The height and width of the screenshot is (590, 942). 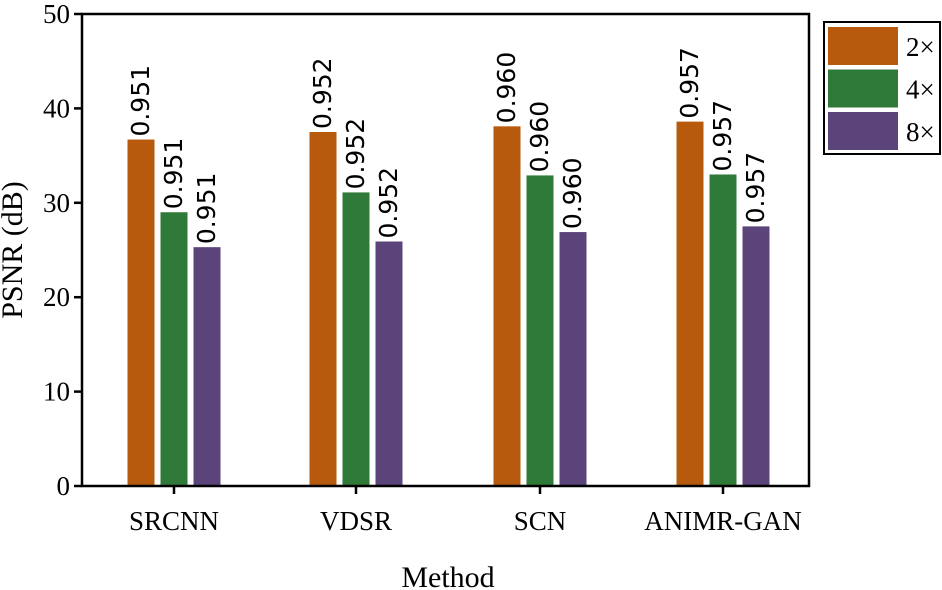 I want to click on x-tick-label: SRCNN, so click(x=174, y=521).